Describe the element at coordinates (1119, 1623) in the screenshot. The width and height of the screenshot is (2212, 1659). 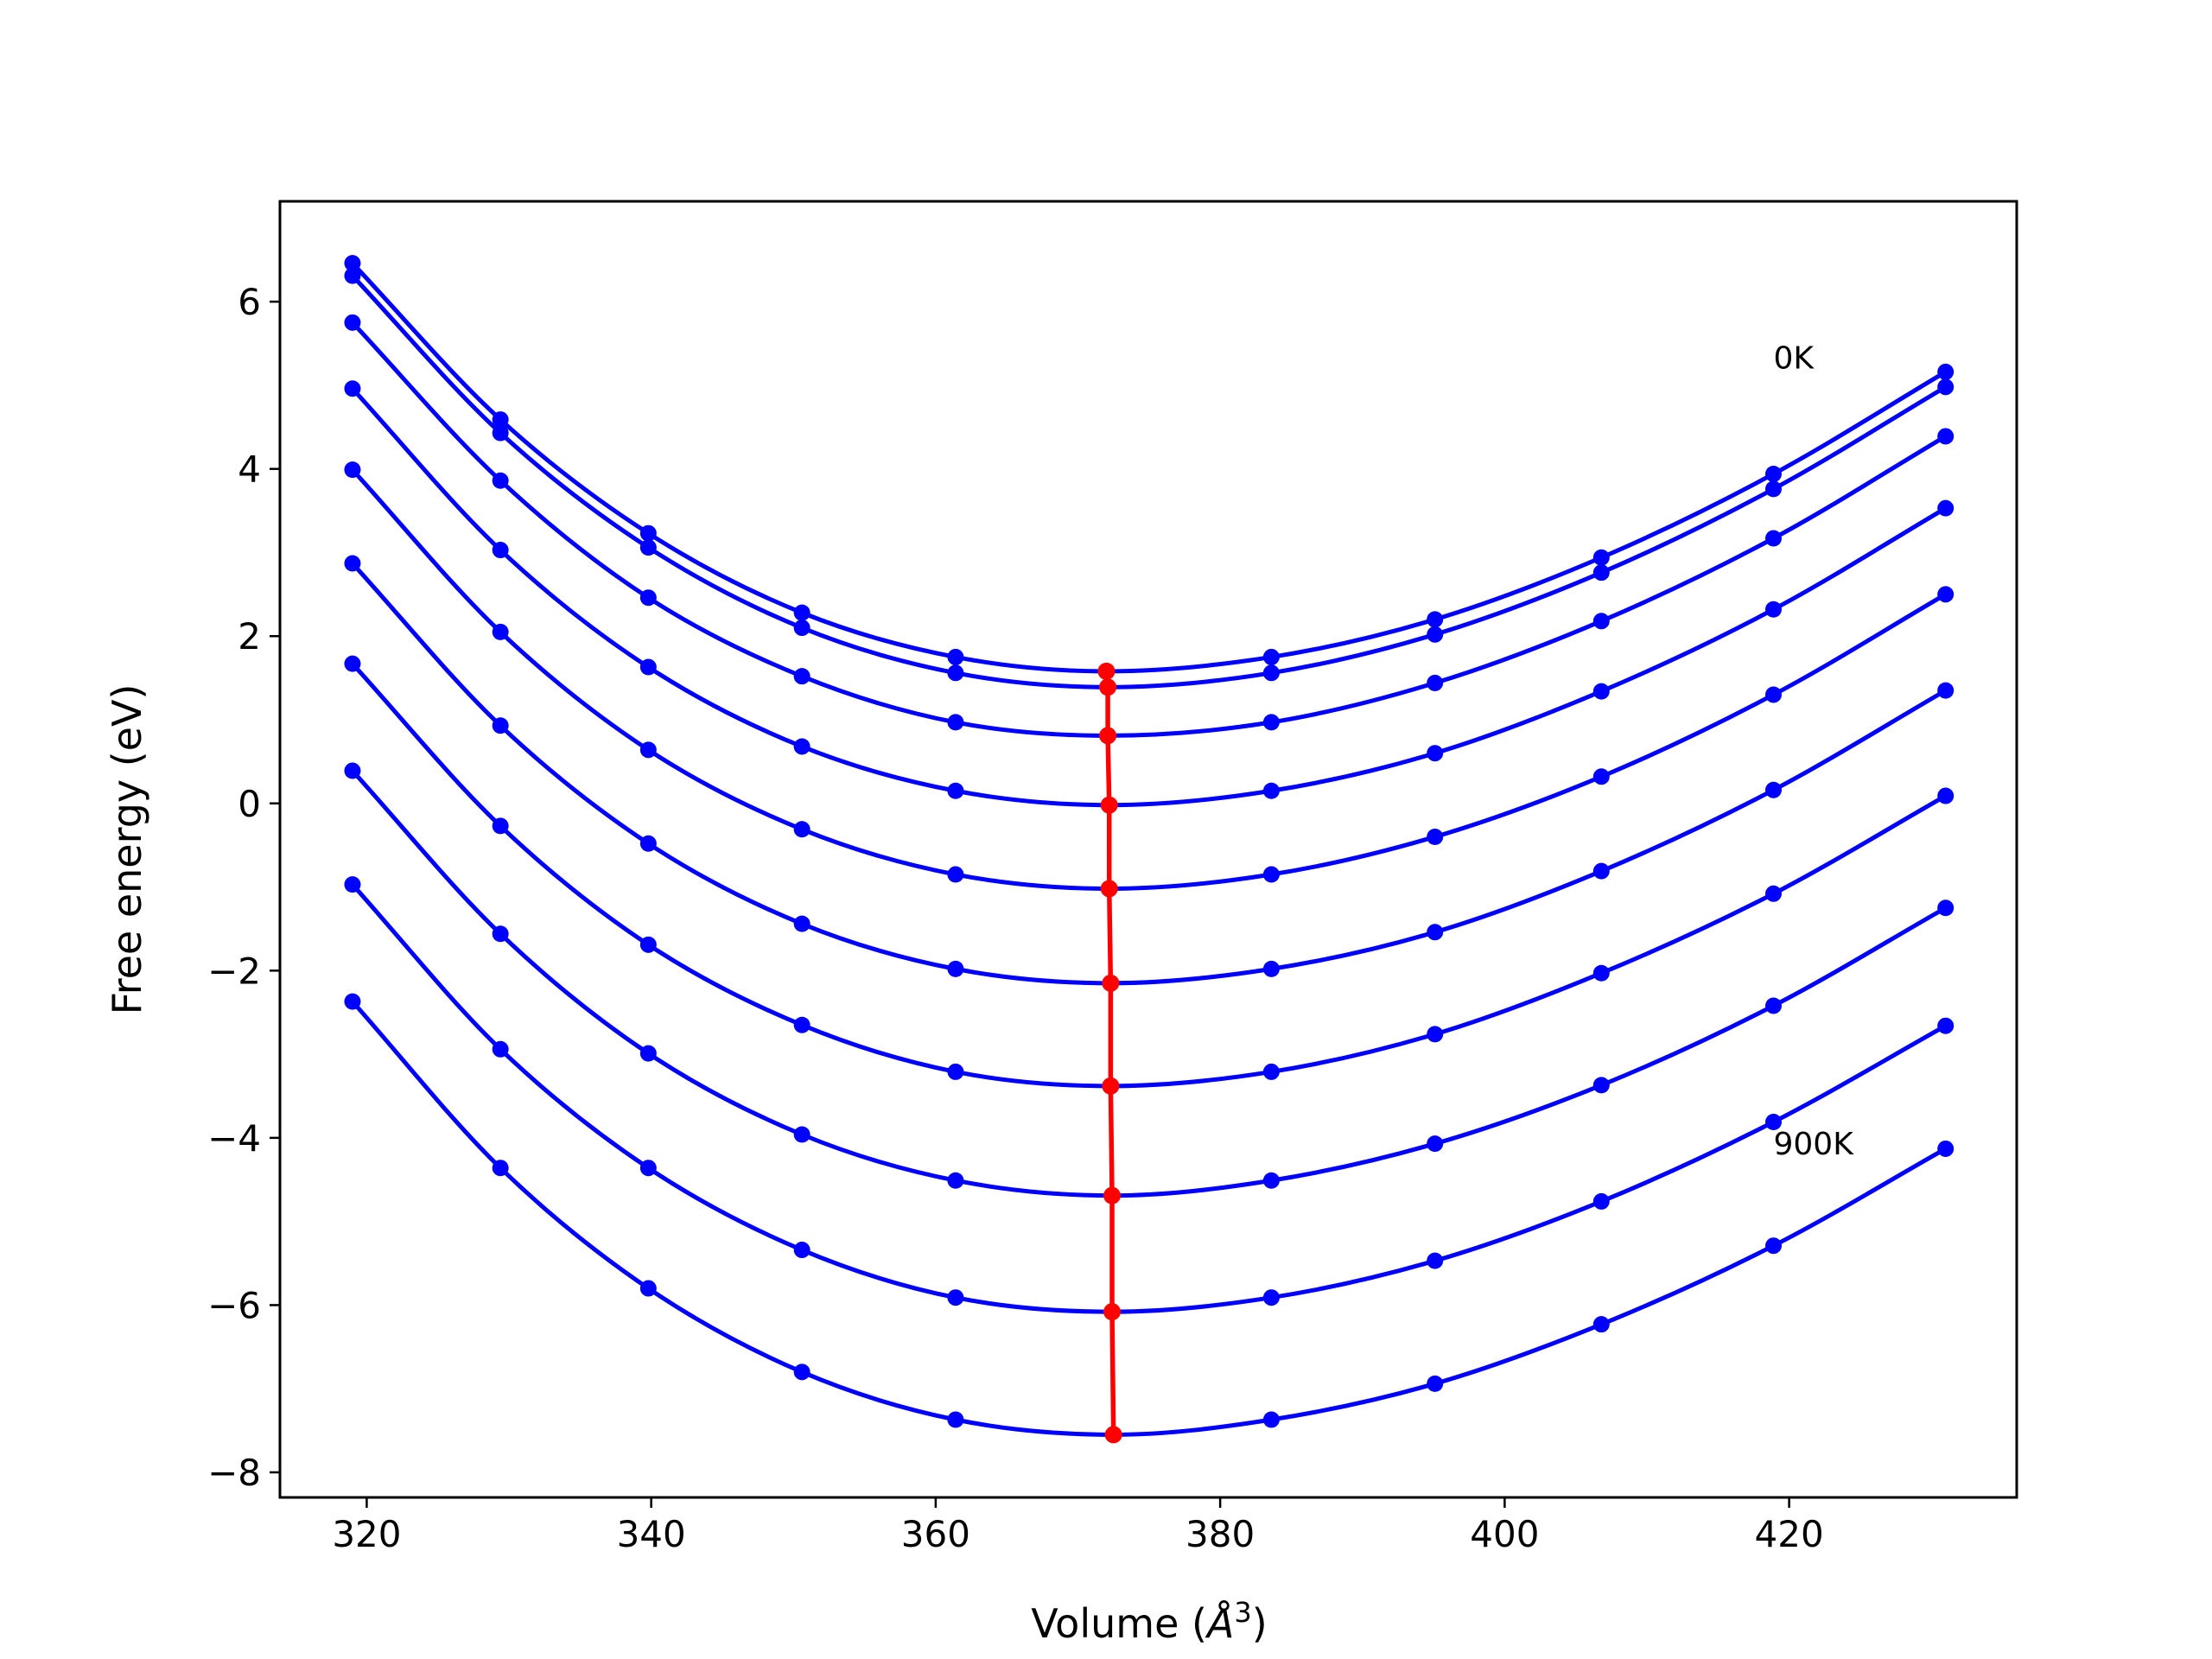
I see `x-axis-label-text: Volume (` at that location.